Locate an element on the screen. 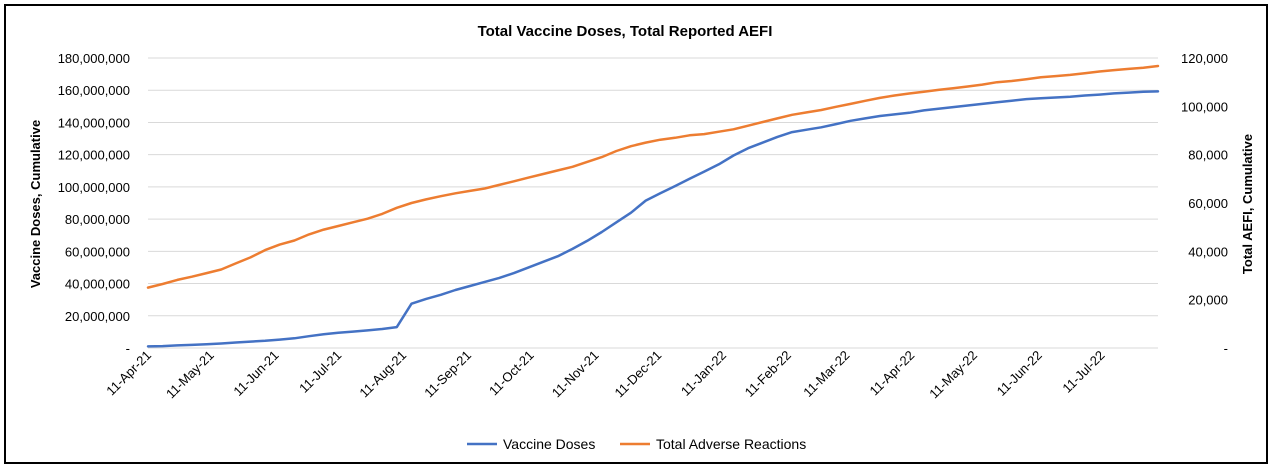 The height and width of the screenshot is (472, 1276). y2-tick-label: 20,000 is located at coordinates (1208, 300).